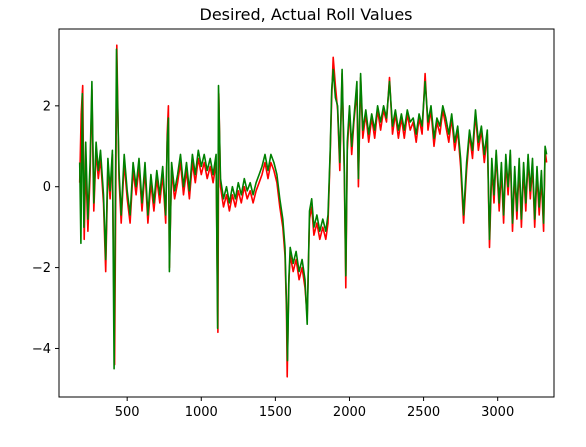 This screenshot has height=447, width=586. What do you see at coordinates (275, 412) in the screenshot?
I see `x-tick-label: 1500` at bounding box center [275, 412].